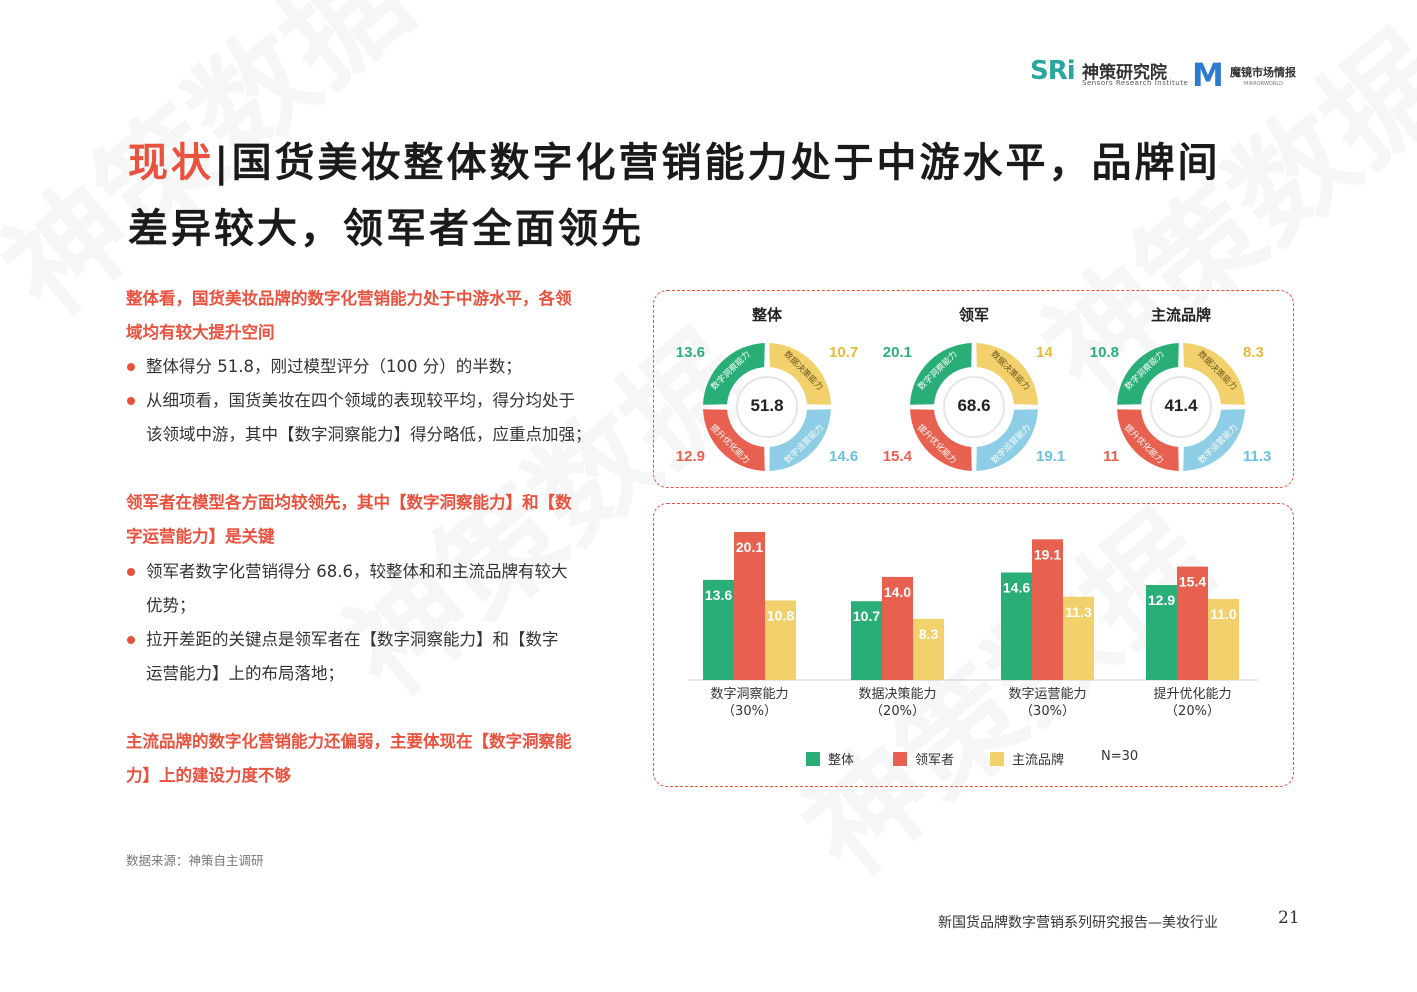 Image resolution: width=1417 pixels, height=992 pixels. What do you see at coordinates (171, 605) in the screenshot?
I see `bullet-line: 优势；` at bounding box center [171, 605].